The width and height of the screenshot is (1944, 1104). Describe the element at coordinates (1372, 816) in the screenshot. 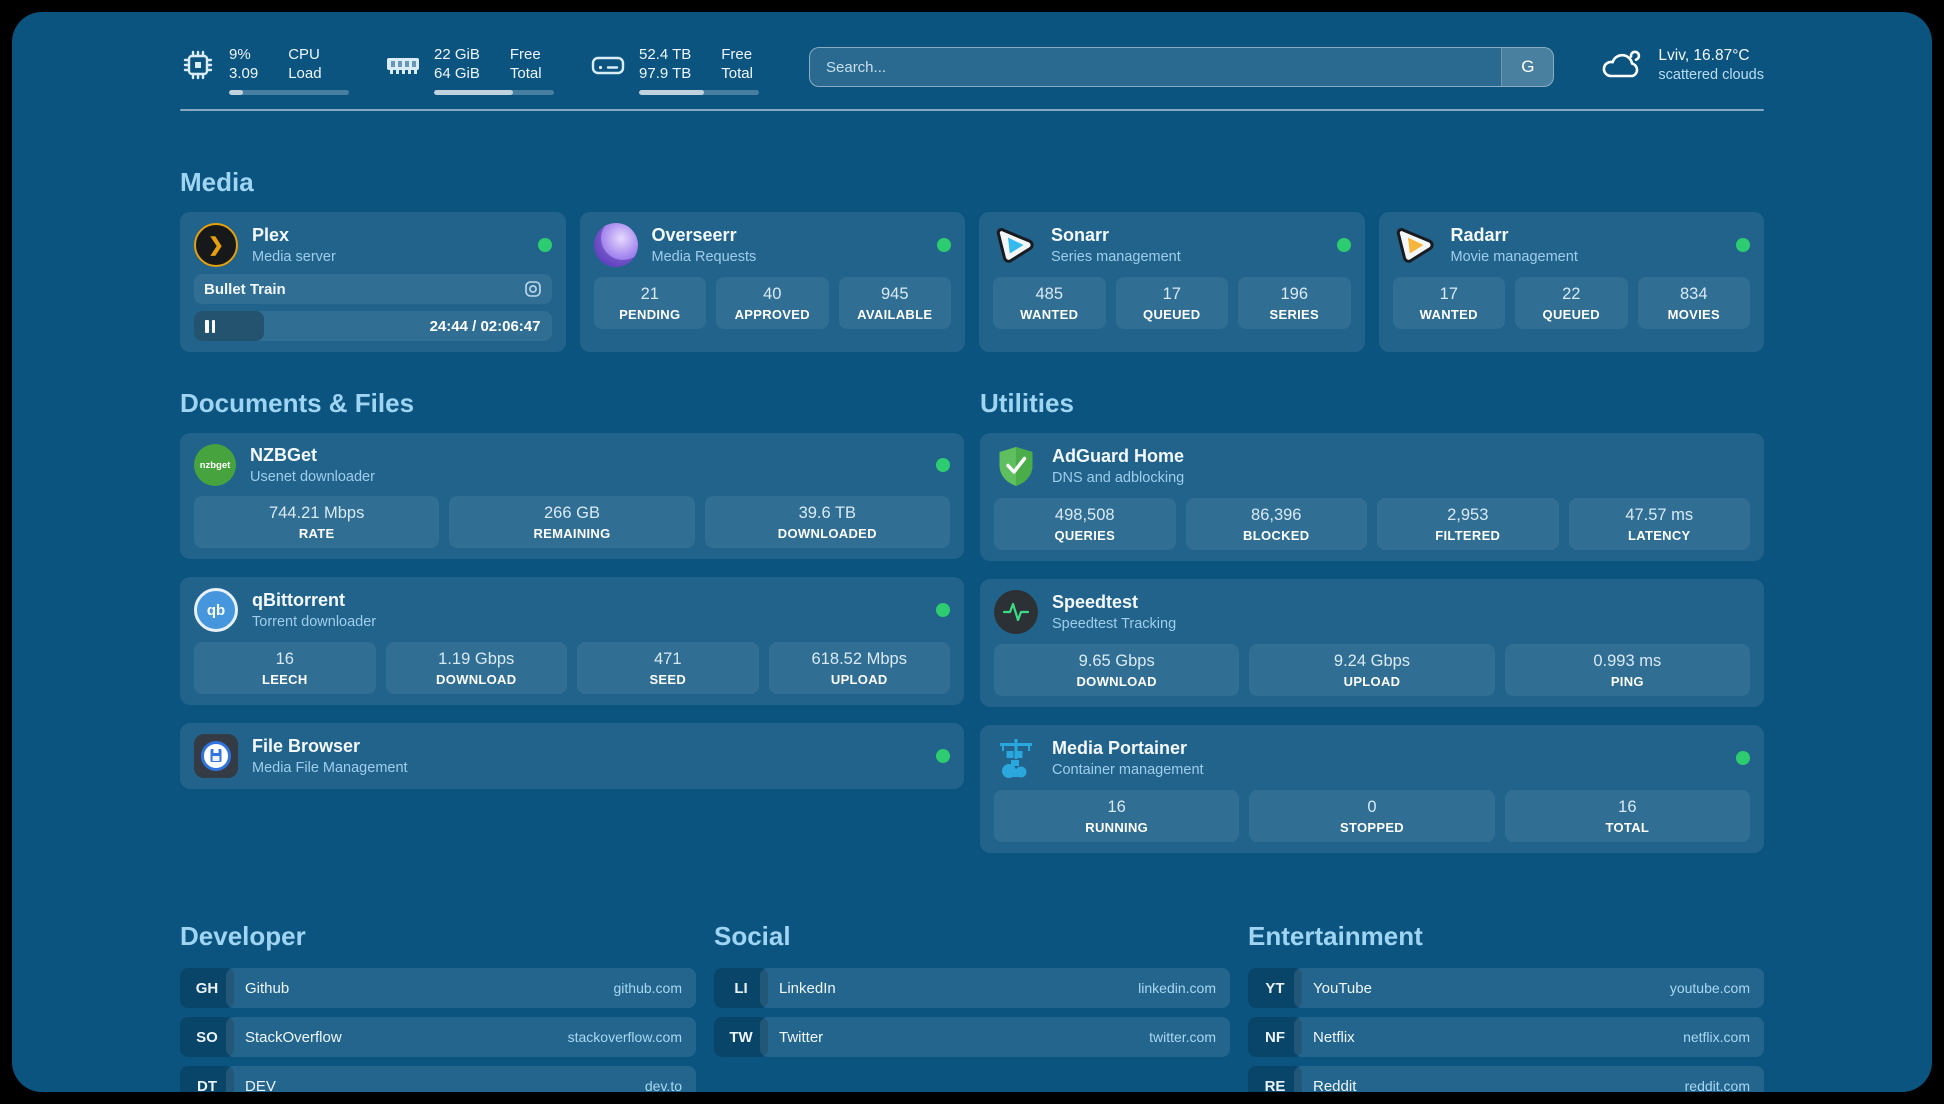

I see `stat-tile: 0 STOPPED` at that location.